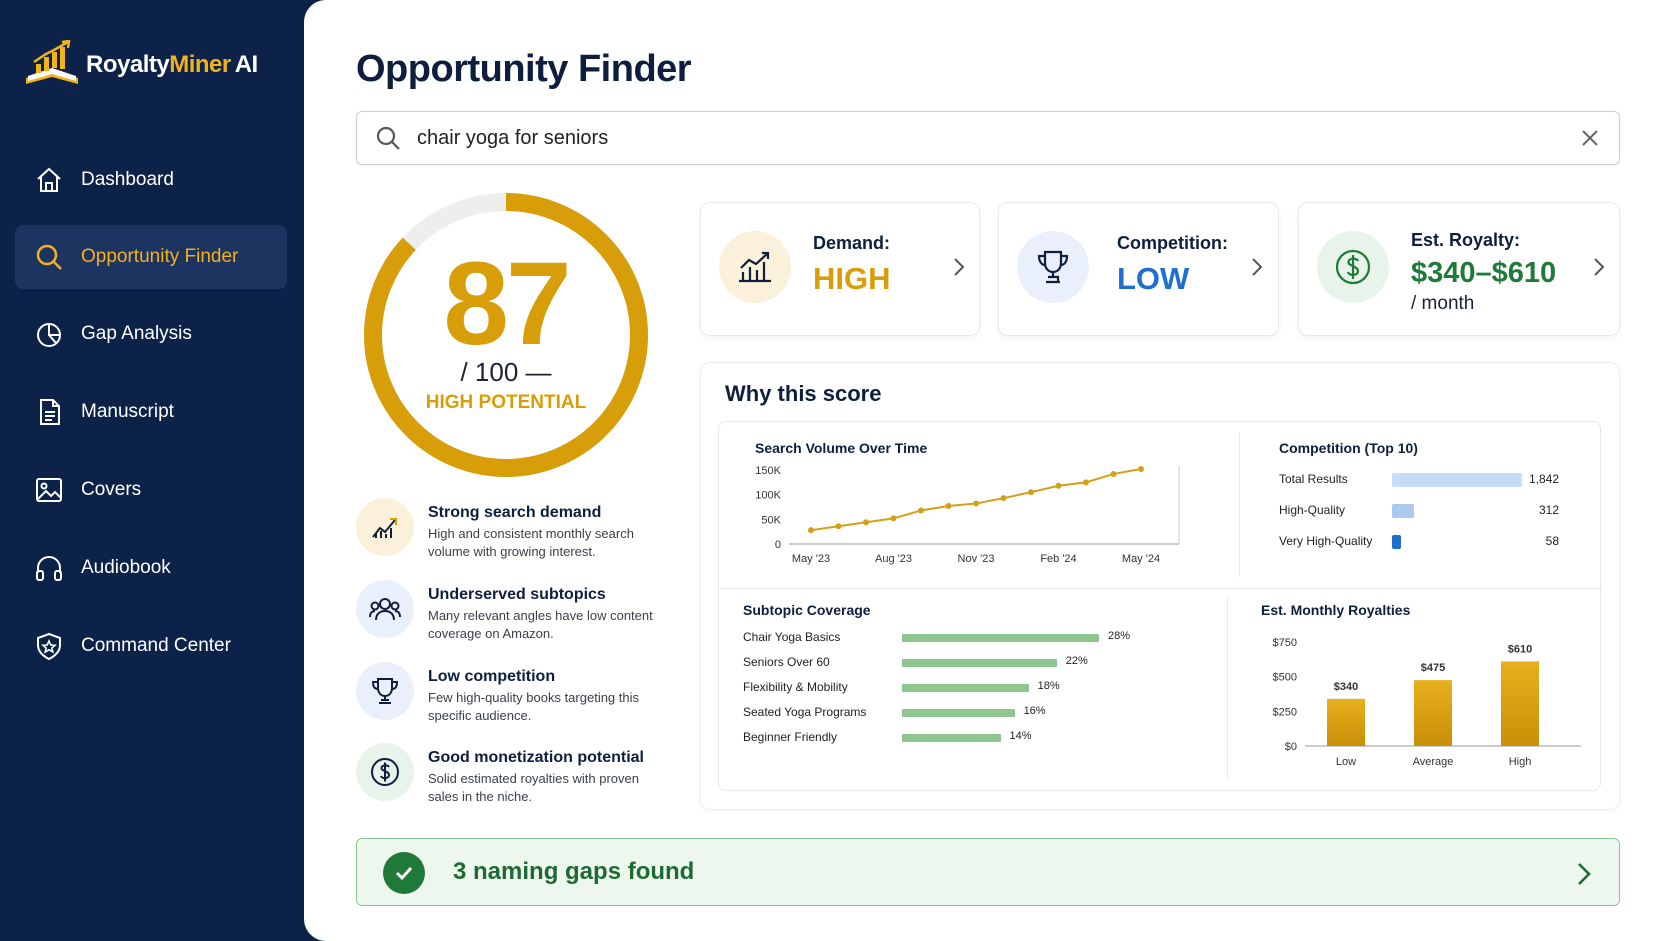 The height and width of the screenshot is (941, 1672). Describe the element at coordinates (49, 334) in the screenshot. I see `pie-chart-icon` at that location.